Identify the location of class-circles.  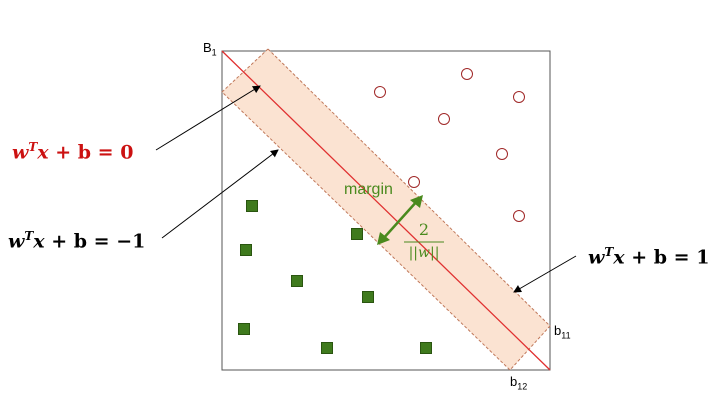
(449, 145).